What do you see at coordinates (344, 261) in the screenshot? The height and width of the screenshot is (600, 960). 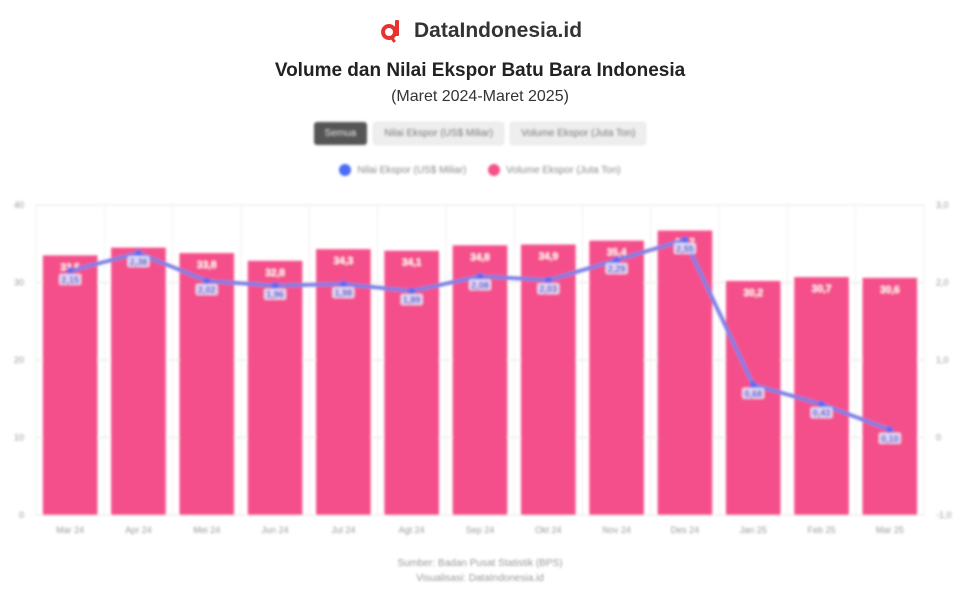 I see `bar-data-label: 34,3` at bounding box center [344, 261].